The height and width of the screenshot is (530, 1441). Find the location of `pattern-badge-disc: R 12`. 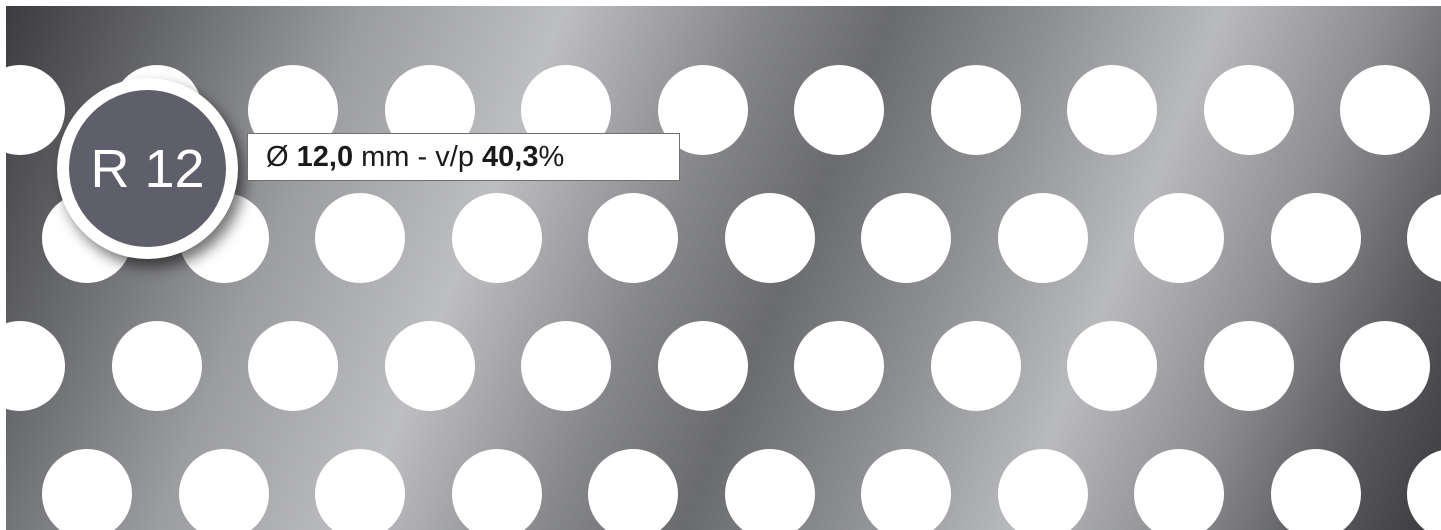

pattern-badge-disc: R 12 is located at coordinates (147, 168).